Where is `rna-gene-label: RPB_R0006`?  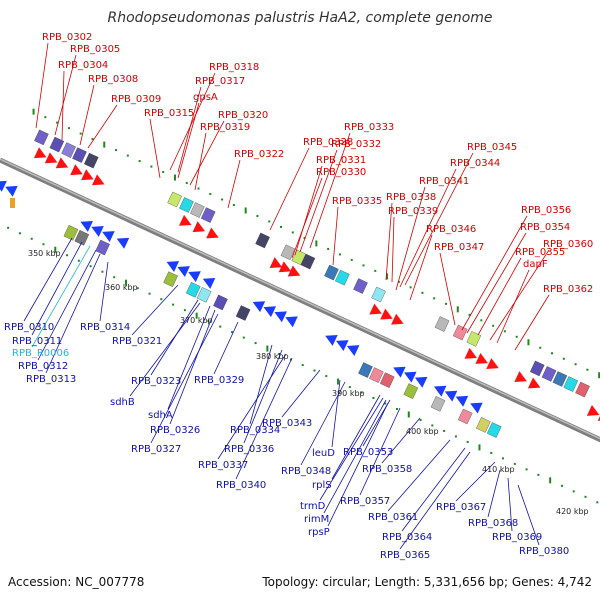
rna-gene-label: RPB_R0006 is located at coordinates (40, 353).